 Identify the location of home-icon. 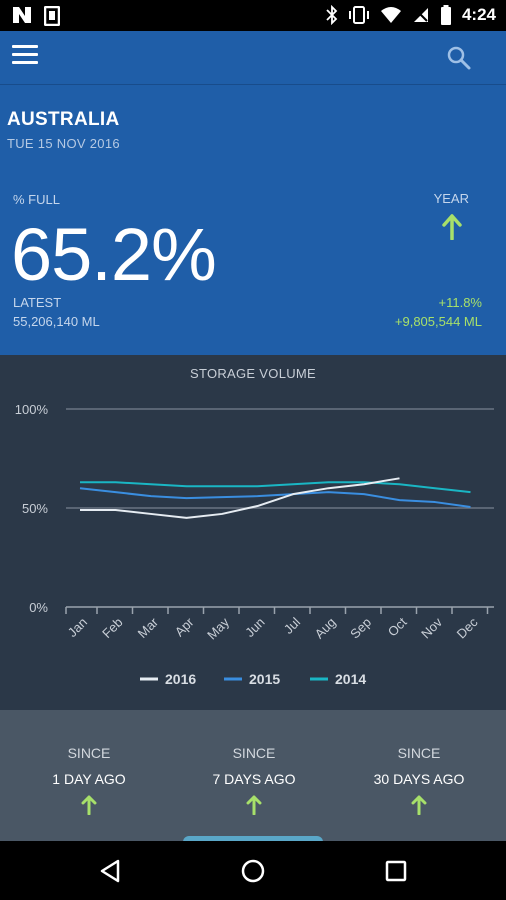
(253, 871).